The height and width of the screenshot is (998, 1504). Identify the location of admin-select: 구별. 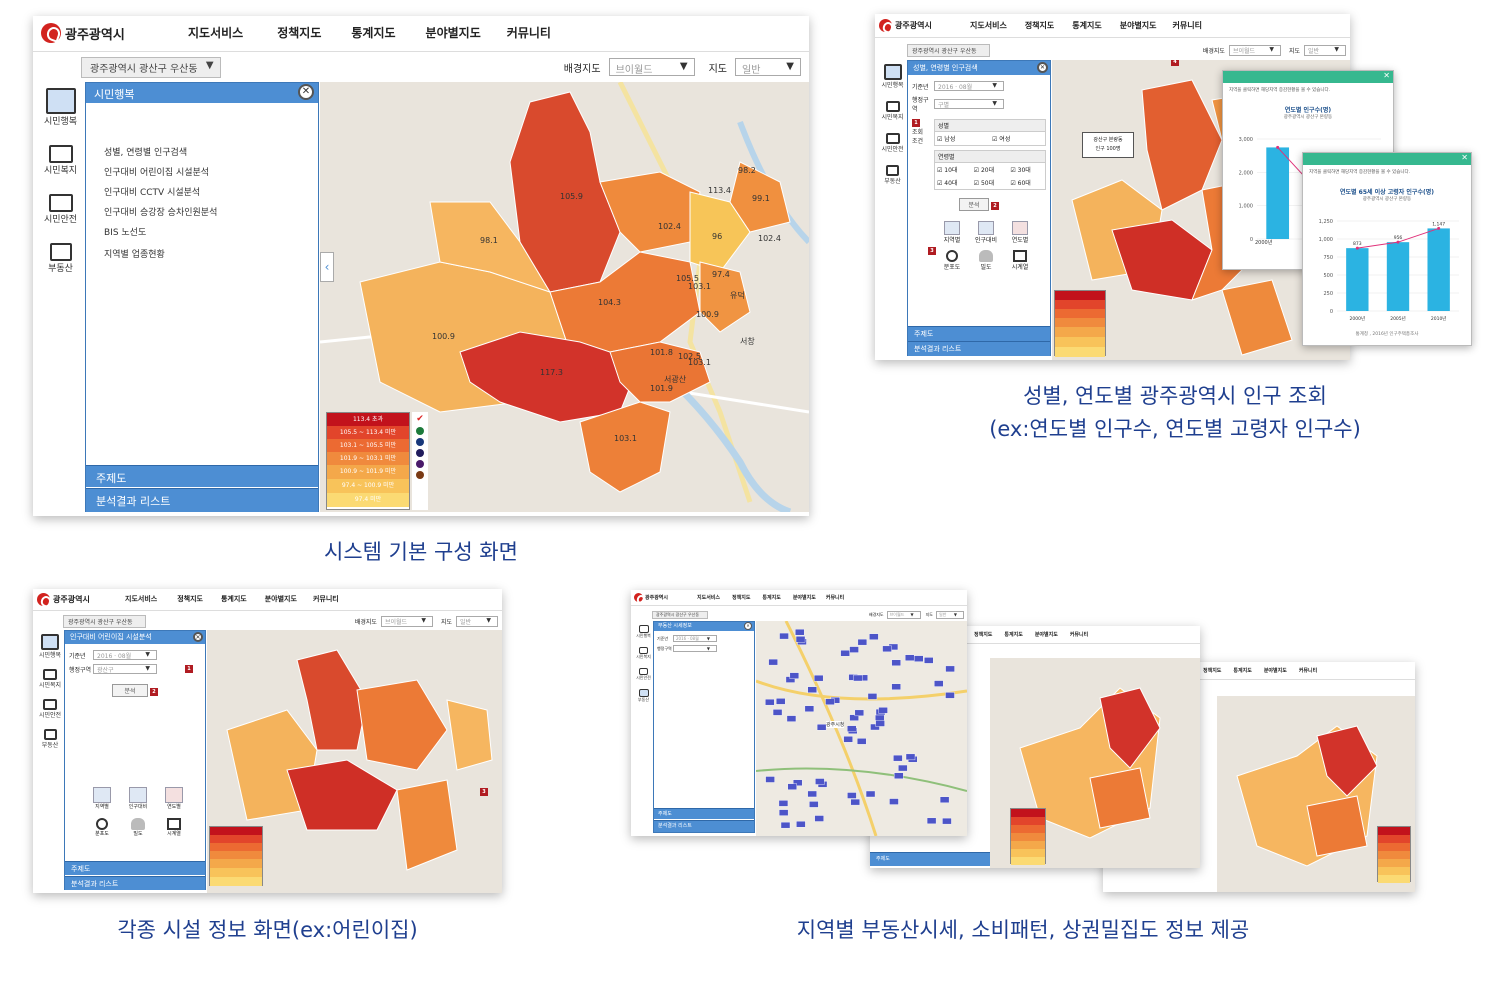
(969, 104).